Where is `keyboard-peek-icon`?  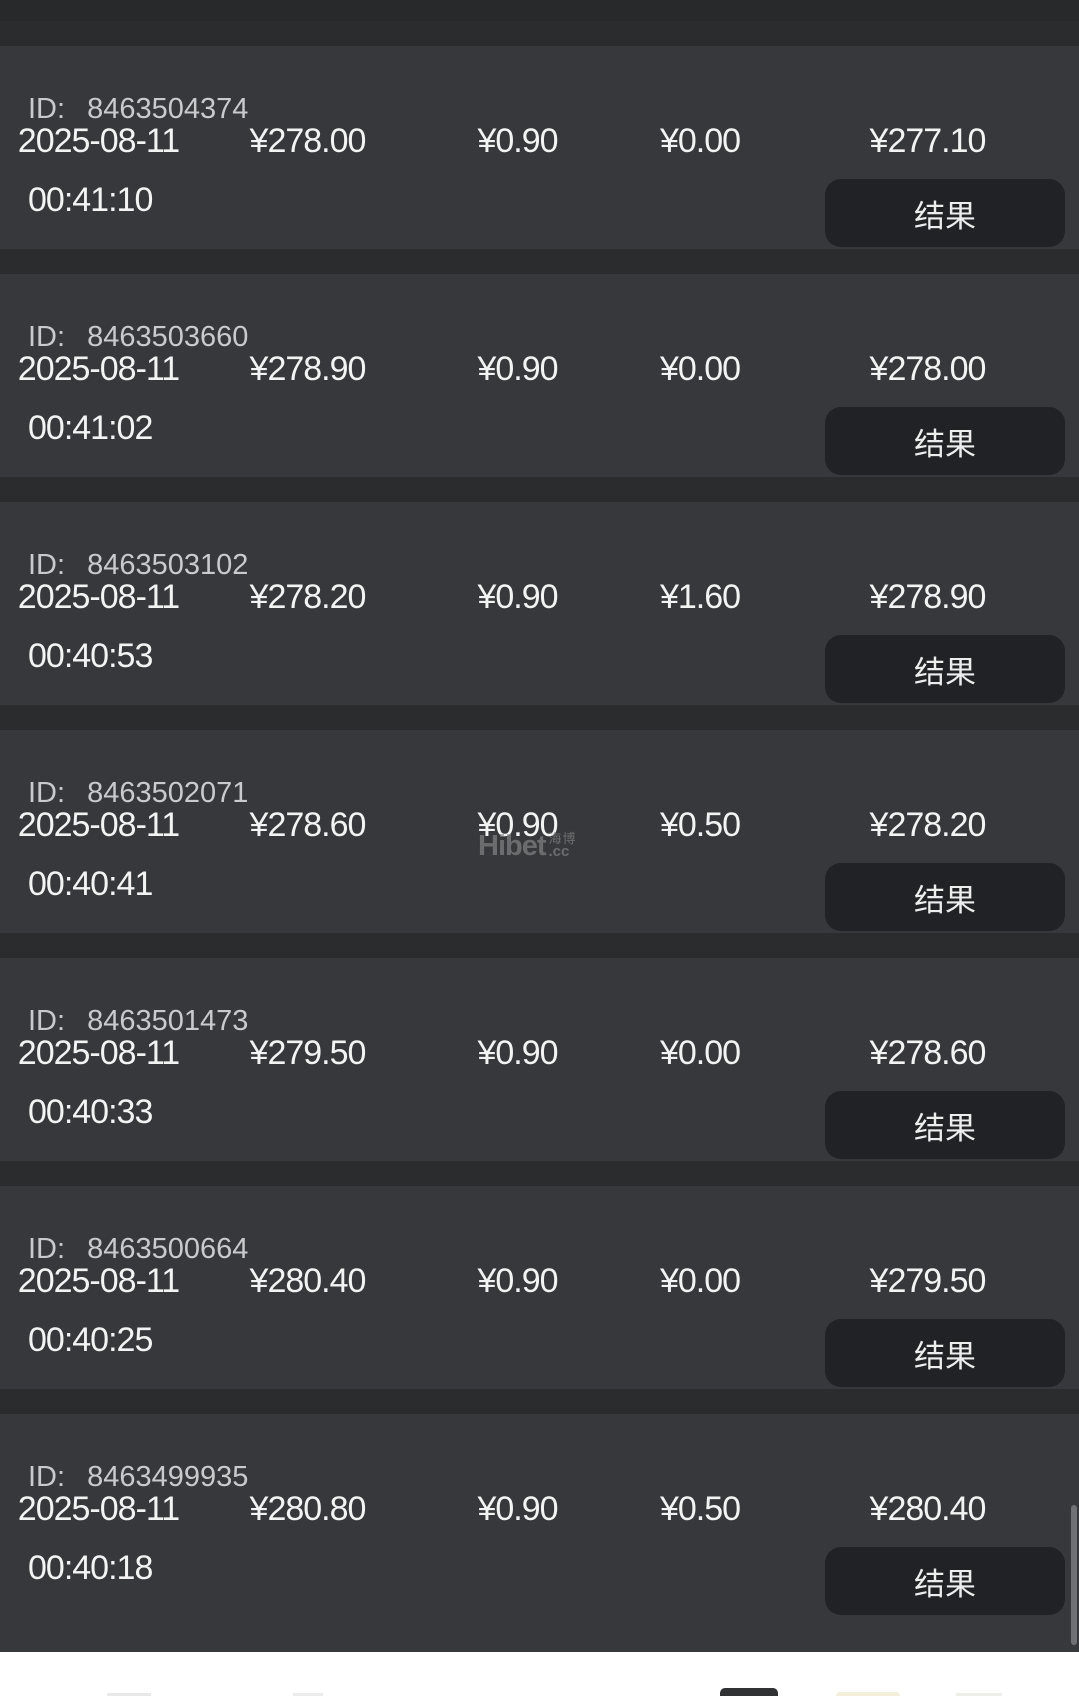
keyboard-peek-icon is located at coordinates (749, 1692).